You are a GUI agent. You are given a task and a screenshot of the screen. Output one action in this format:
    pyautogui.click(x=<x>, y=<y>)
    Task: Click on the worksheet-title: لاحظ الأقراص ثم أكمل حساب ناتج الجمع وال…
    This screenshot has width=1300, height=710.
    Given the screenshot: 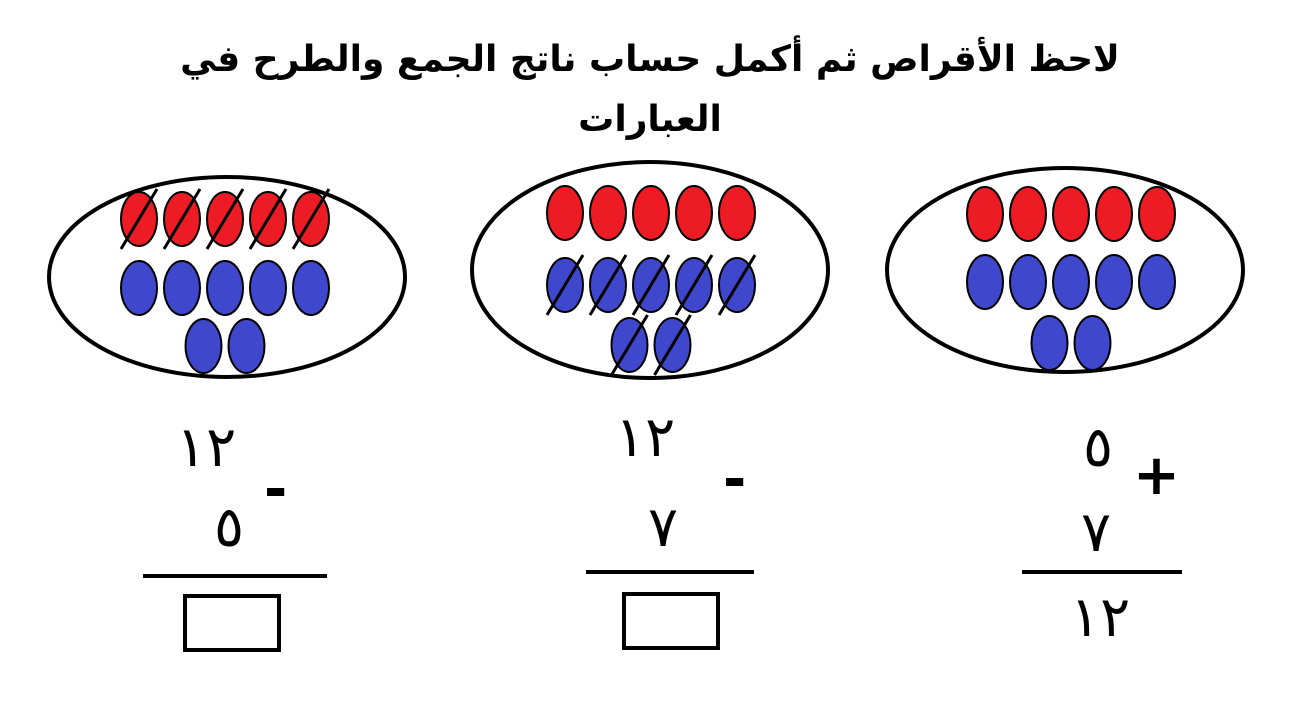 What is the action you would take?
    pyautogui.click(x=650, y=89)
    